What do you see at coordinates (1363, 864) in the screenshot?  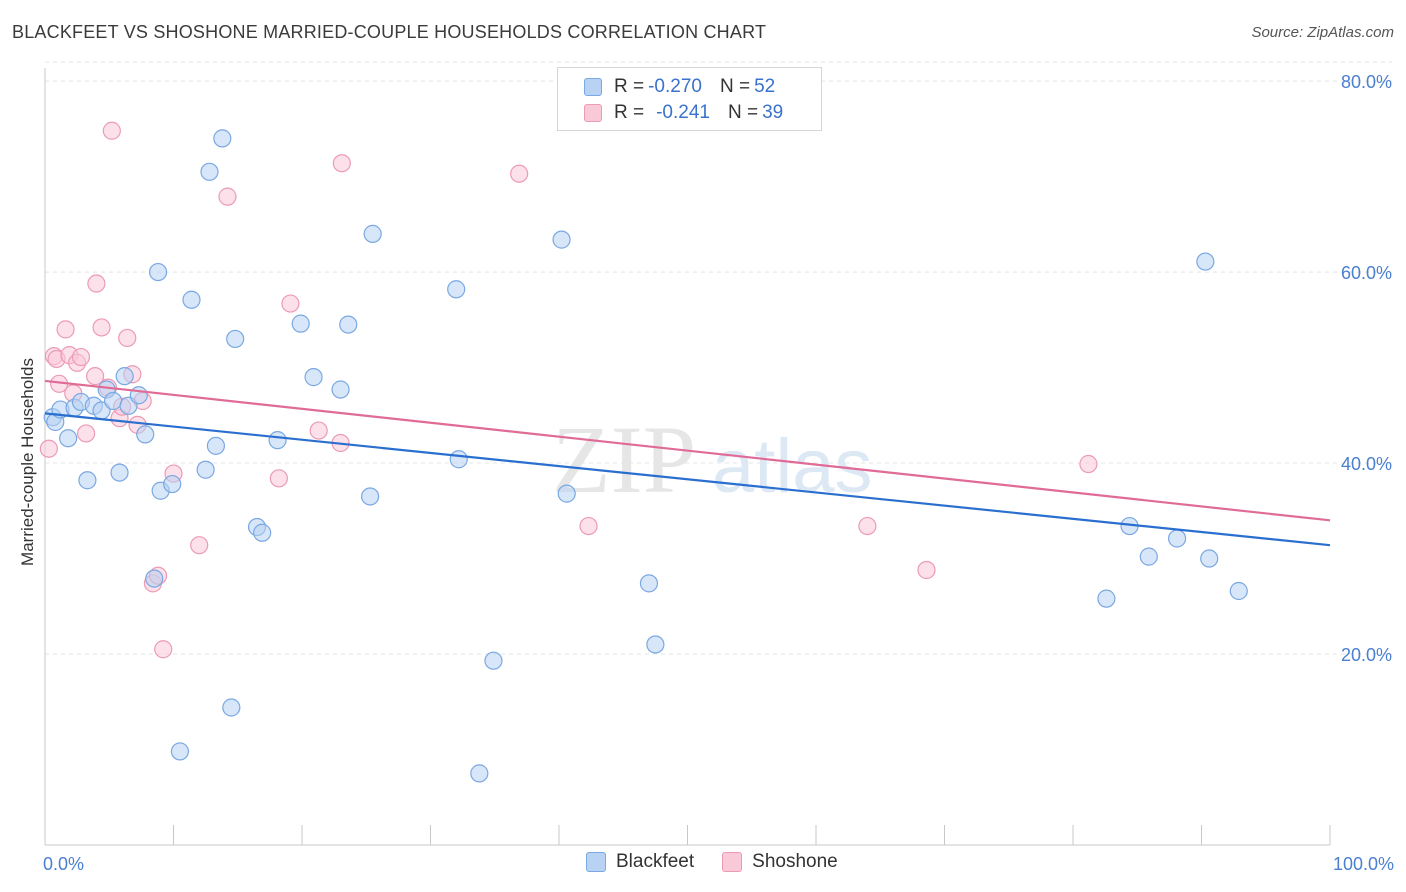 I see `x-tick-label: 100.0%` at bounding box center [1363, 864].